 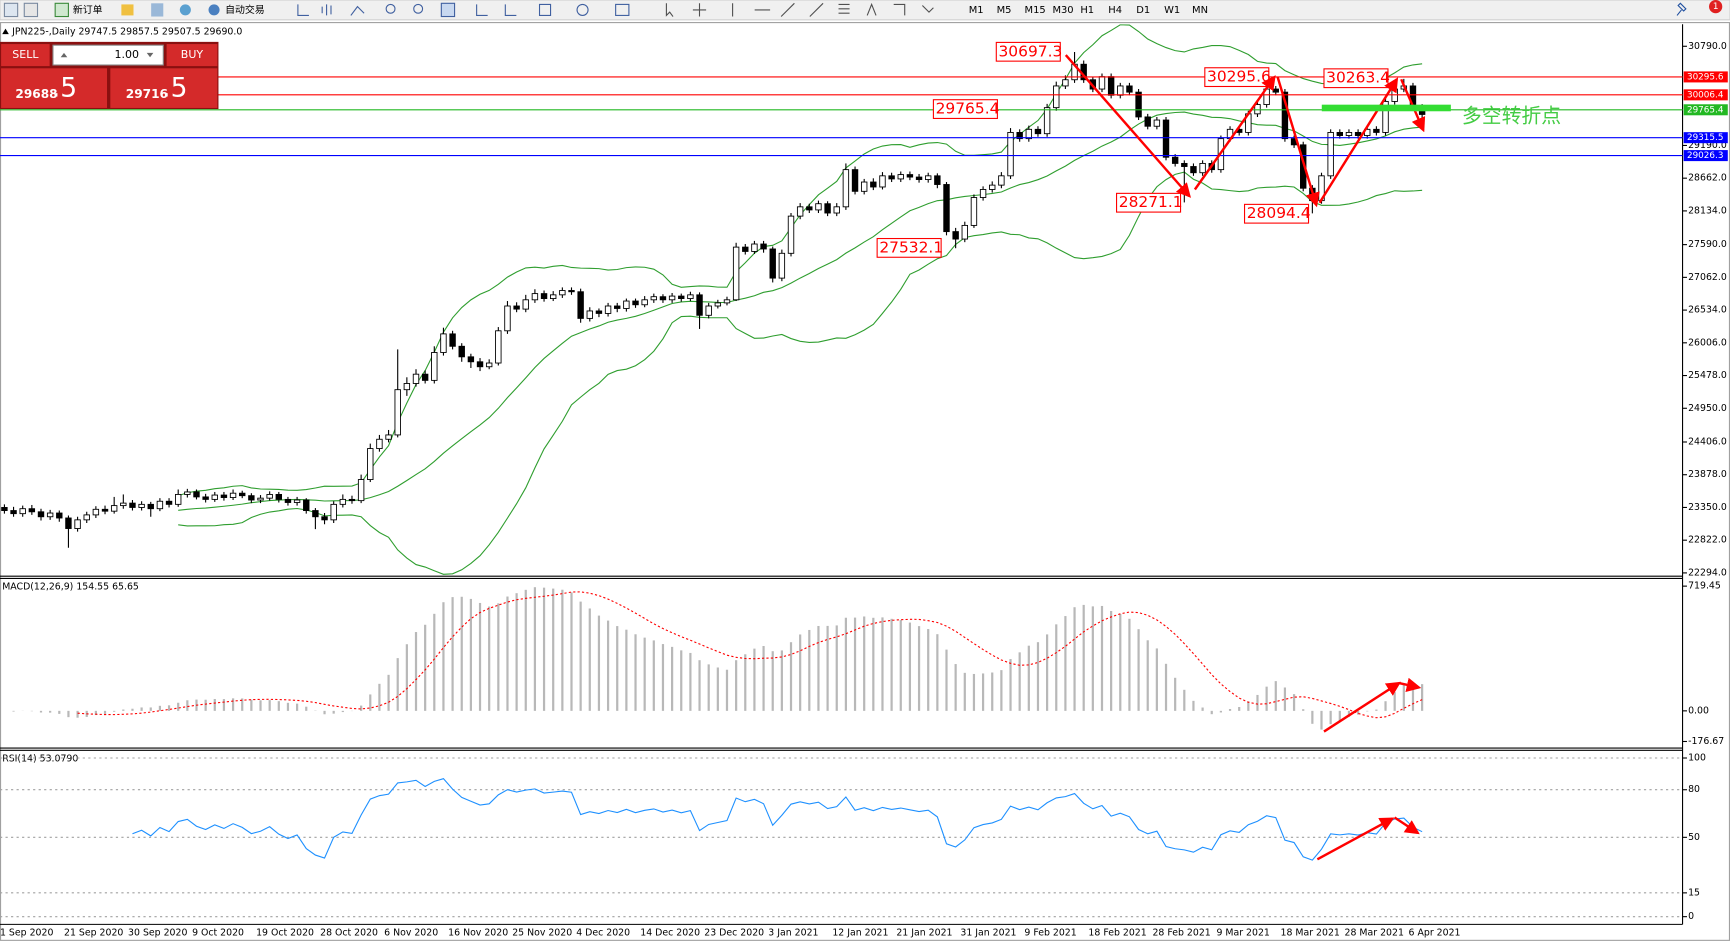 What do you see at coordinates (1707, 442) in the screenshot?
I see `y-tick-label: 24406.0` at bounding box center [1707, 442].